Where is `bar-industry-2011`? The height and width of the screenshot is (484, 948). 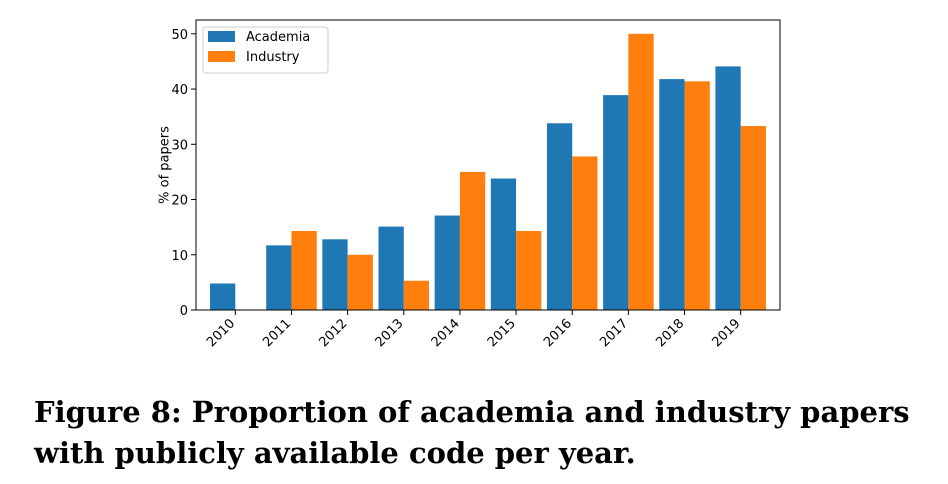 bar-industry-2011 is located at coordinates (304, 270).